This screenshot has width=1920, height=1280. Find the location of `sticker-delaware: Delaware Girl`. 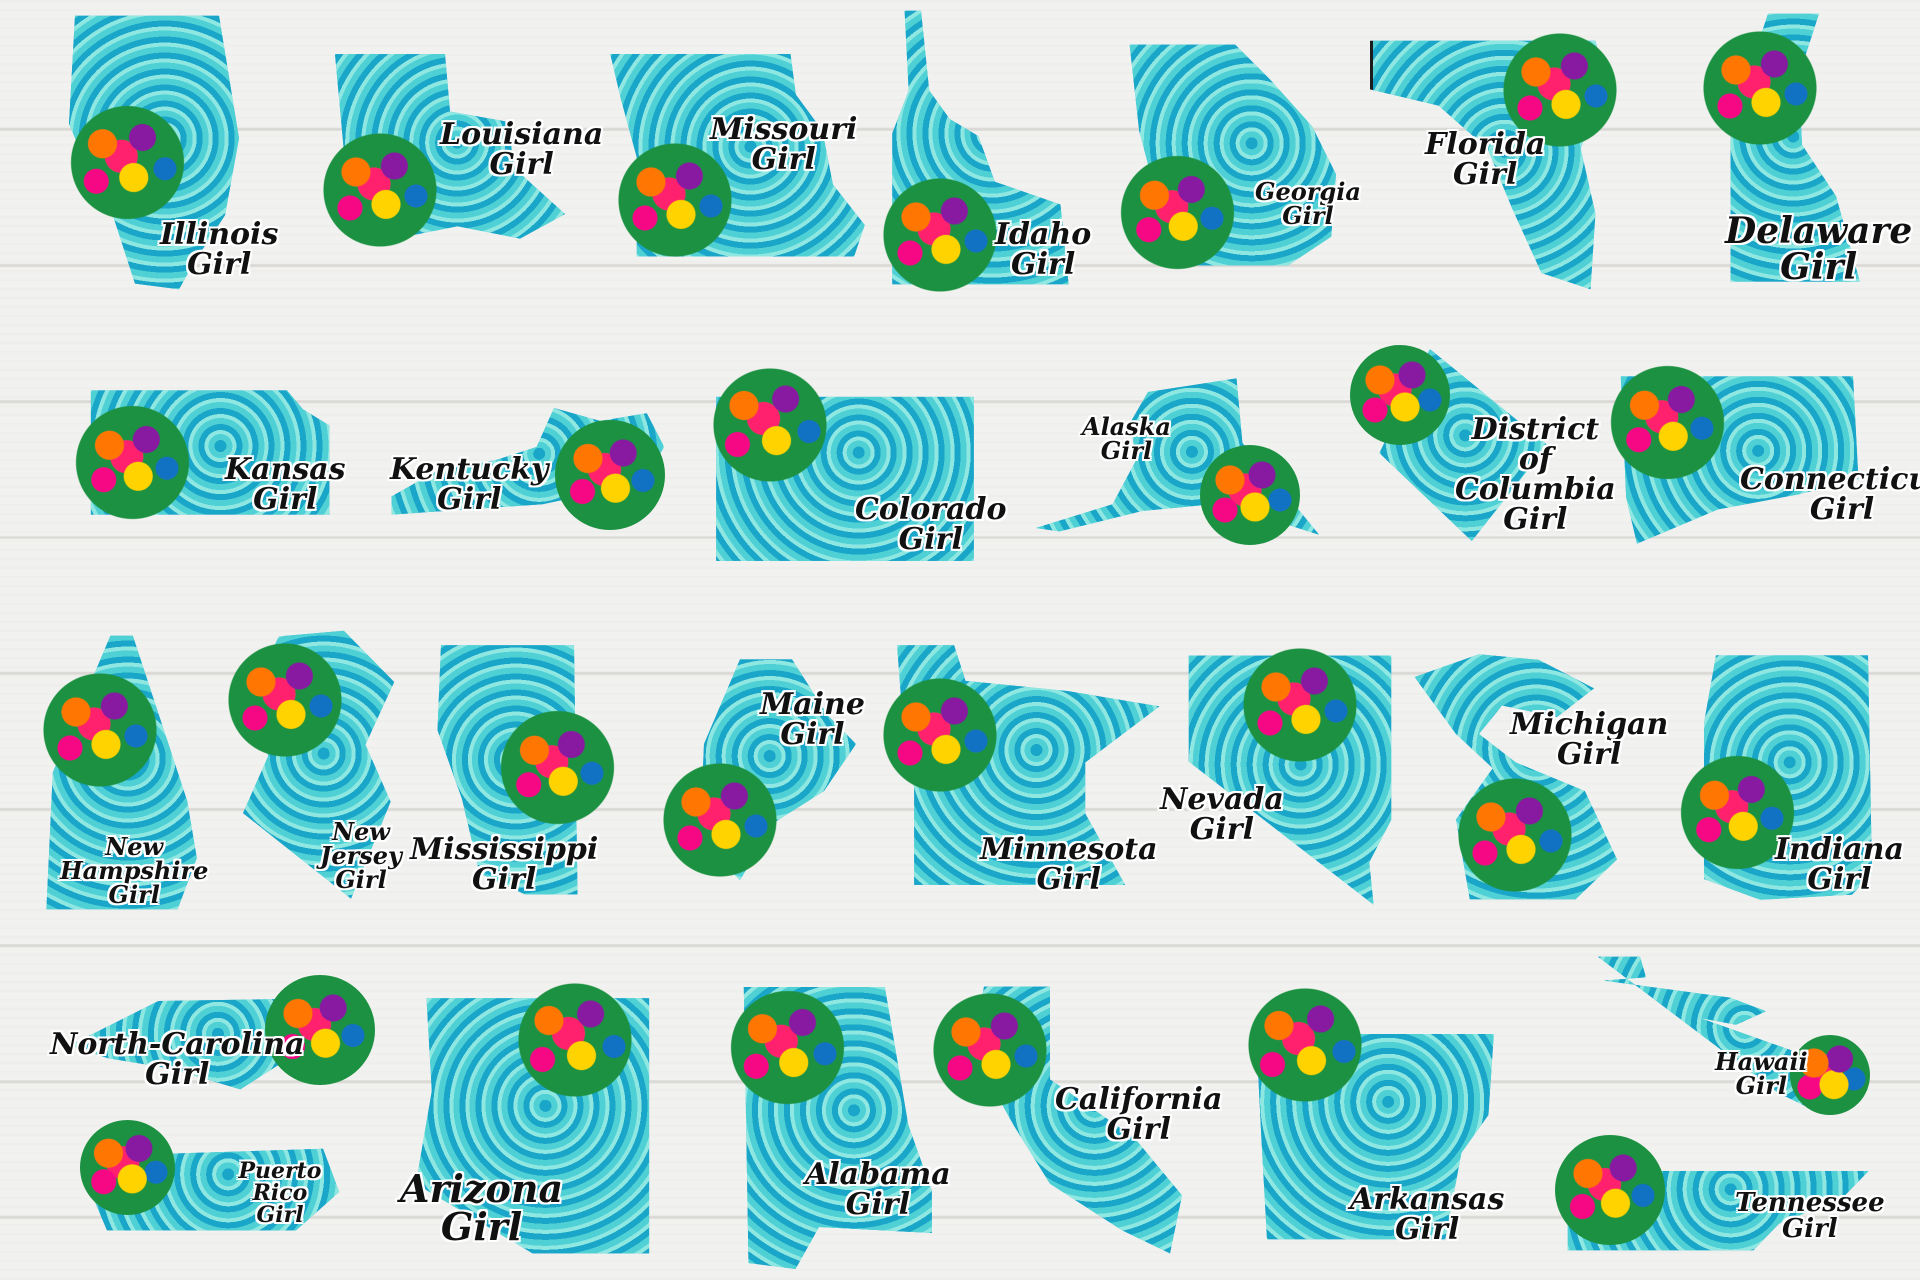

sticker-delaware: Delaware Girl is located at coordinates (1806, 150).